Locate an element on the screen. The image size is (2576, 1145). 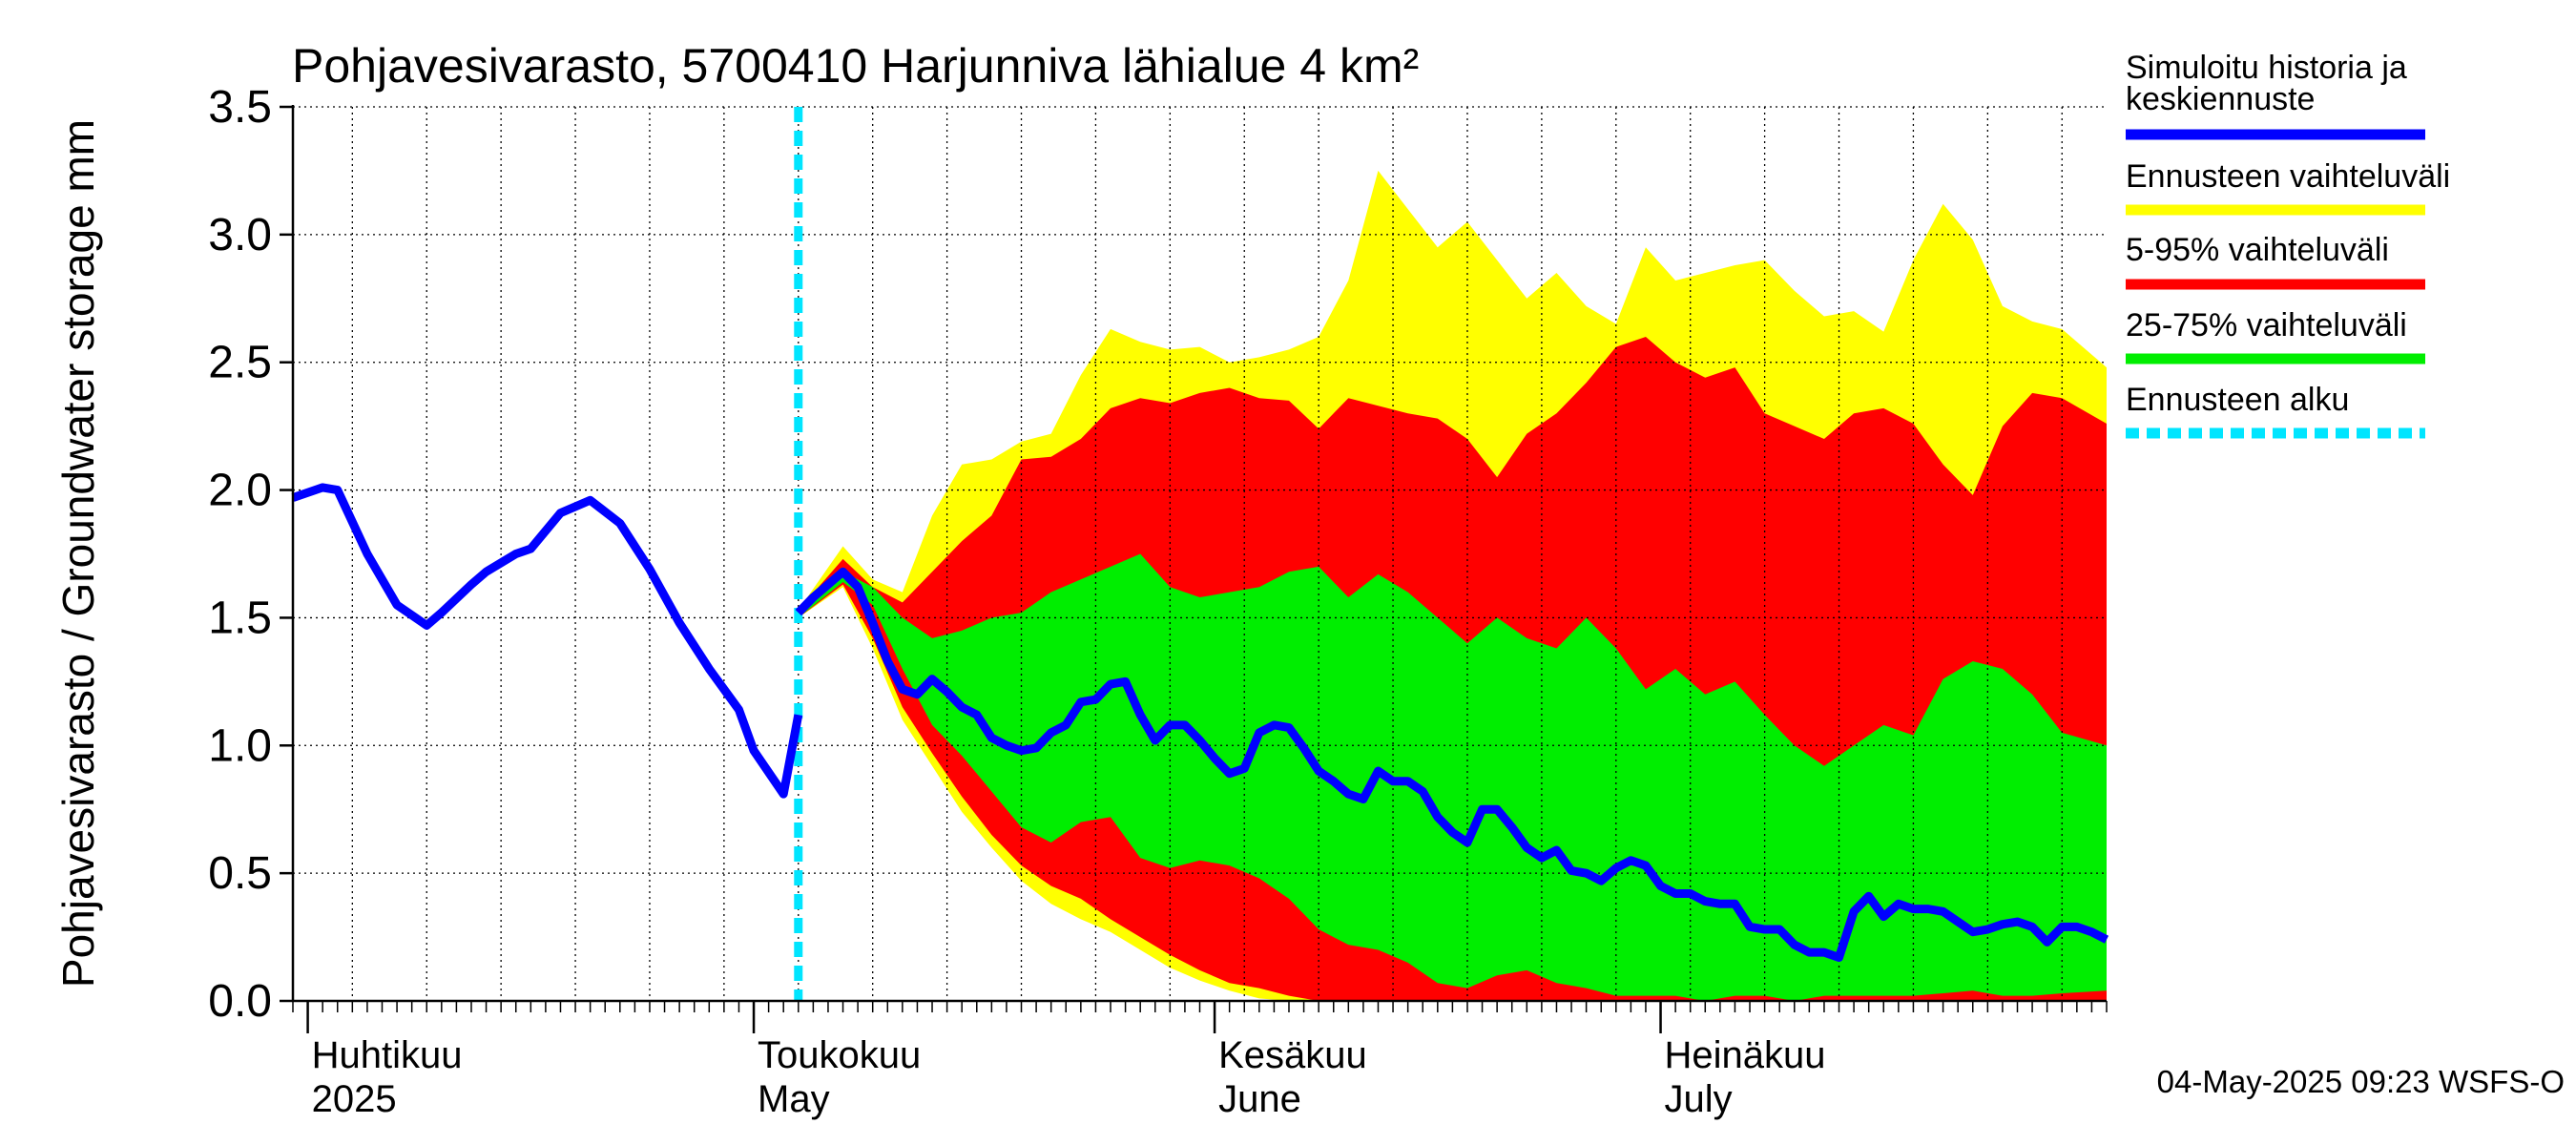
x-month-sublabel: 2025 is located at coordinates (354, 1099).